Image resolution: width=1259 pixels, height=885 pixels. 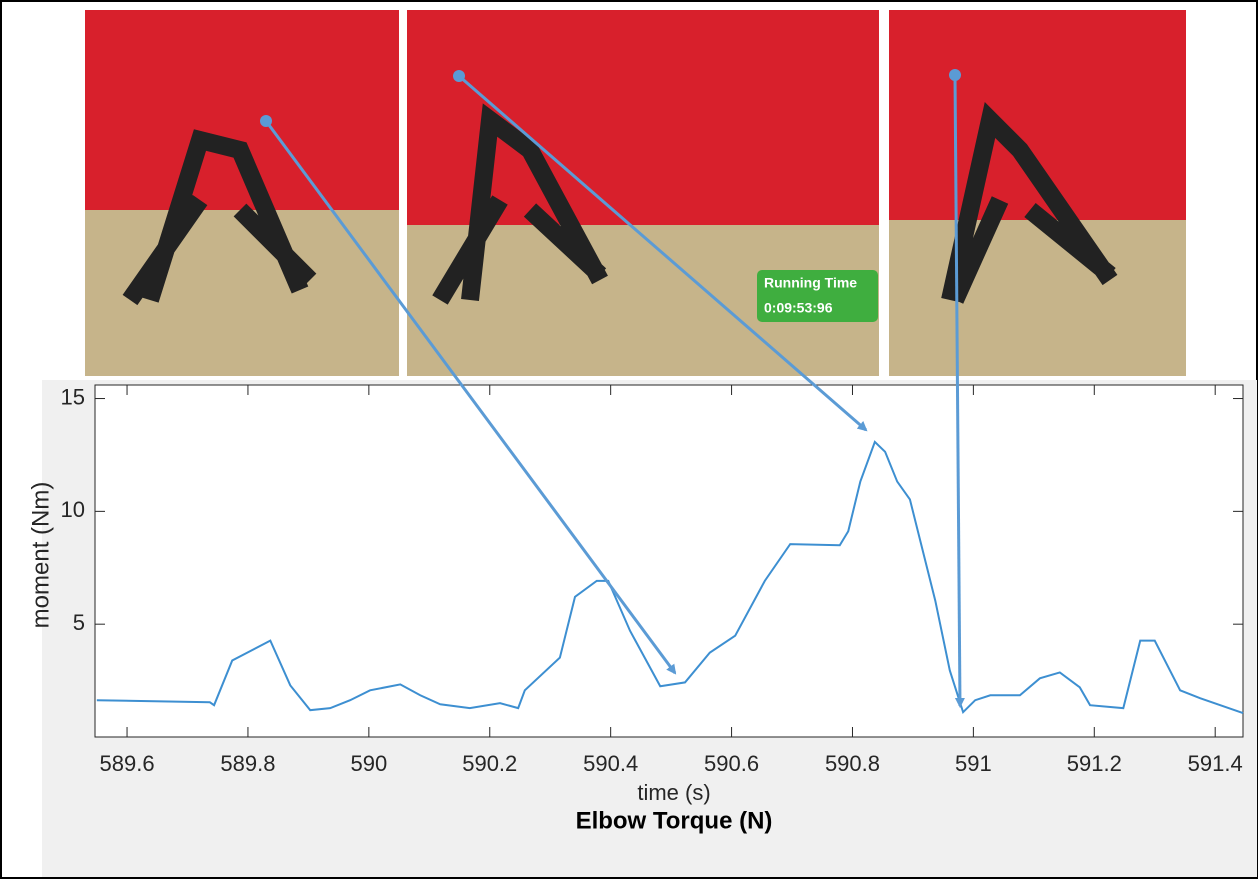 I want to click on x-tick-label: 589.8, so click(x=247, y=763).